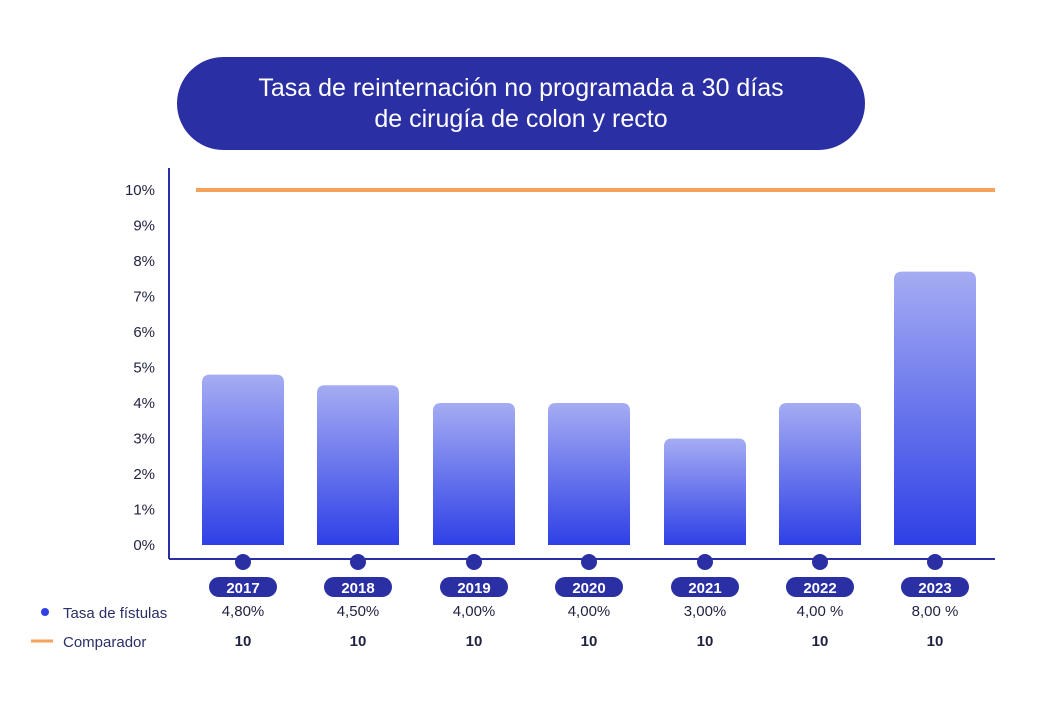  What do you see at coordinates (144, 261) in the screenshot?
I see `y-tick-label: 8%` at bounding box center [144, 261].